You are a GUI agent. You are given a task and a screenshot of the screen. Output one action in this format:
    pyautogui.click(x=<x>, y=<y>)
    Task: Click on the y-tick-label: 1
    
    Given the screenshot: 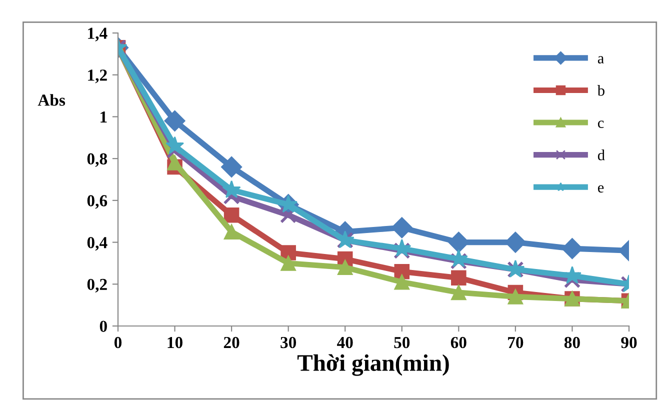 What is the action you would take?
    pyautogui.click(x=103, y=116)
    